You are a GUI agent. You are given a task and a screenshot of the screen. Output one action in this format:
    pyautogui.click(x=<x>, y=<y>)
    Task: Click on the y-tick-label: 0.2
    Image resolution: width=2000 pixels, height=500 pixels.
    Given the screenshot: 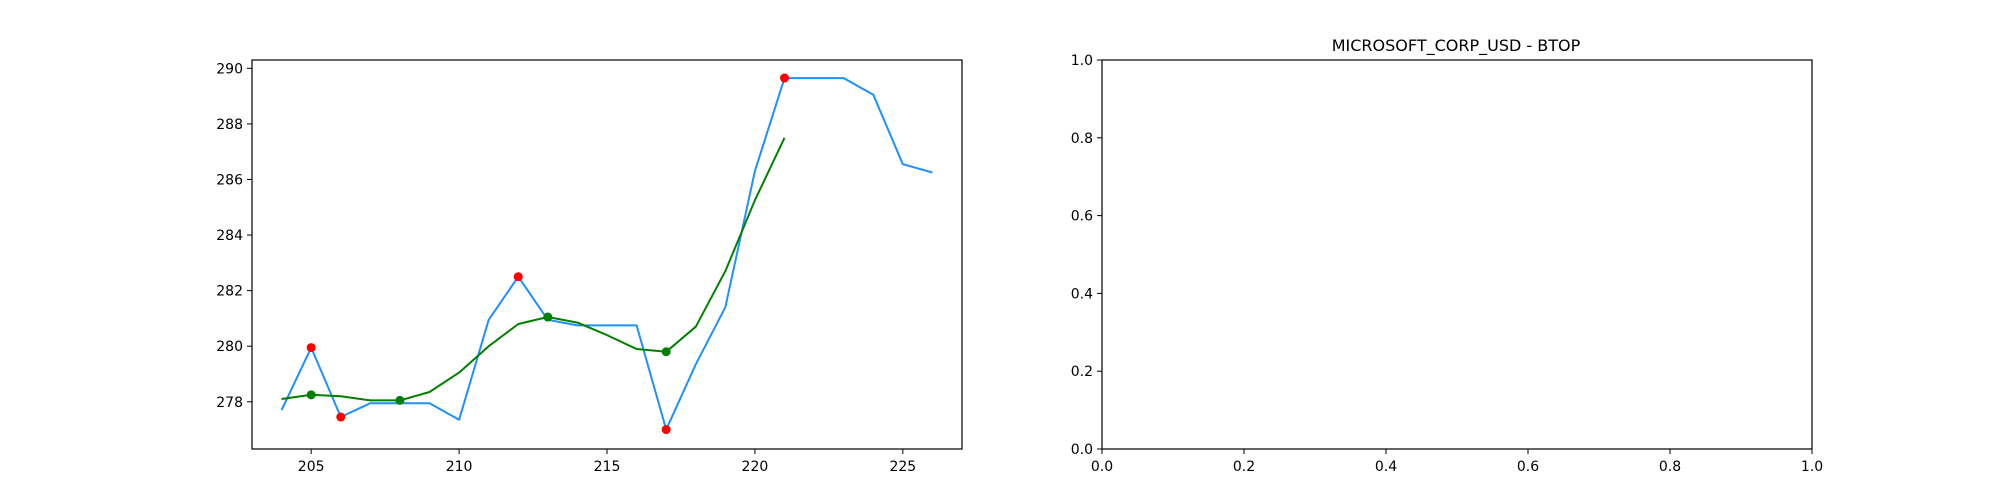 What is the action you would take?
    pyautogui.click(x=1082, y=372)
    